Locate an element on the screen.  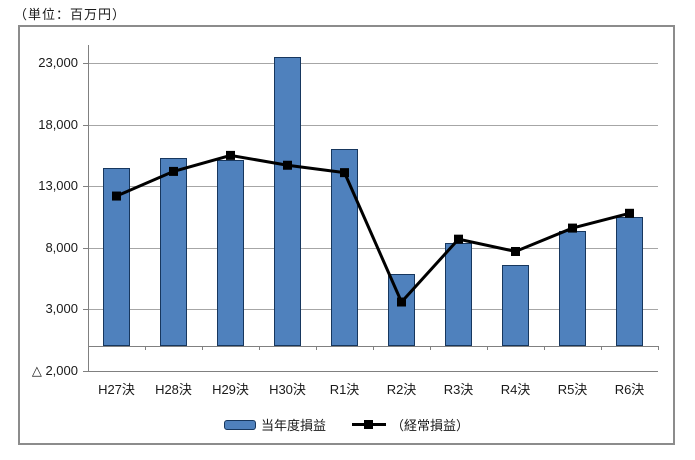
line-marker-R5決 is located at coordinates (572, 228).